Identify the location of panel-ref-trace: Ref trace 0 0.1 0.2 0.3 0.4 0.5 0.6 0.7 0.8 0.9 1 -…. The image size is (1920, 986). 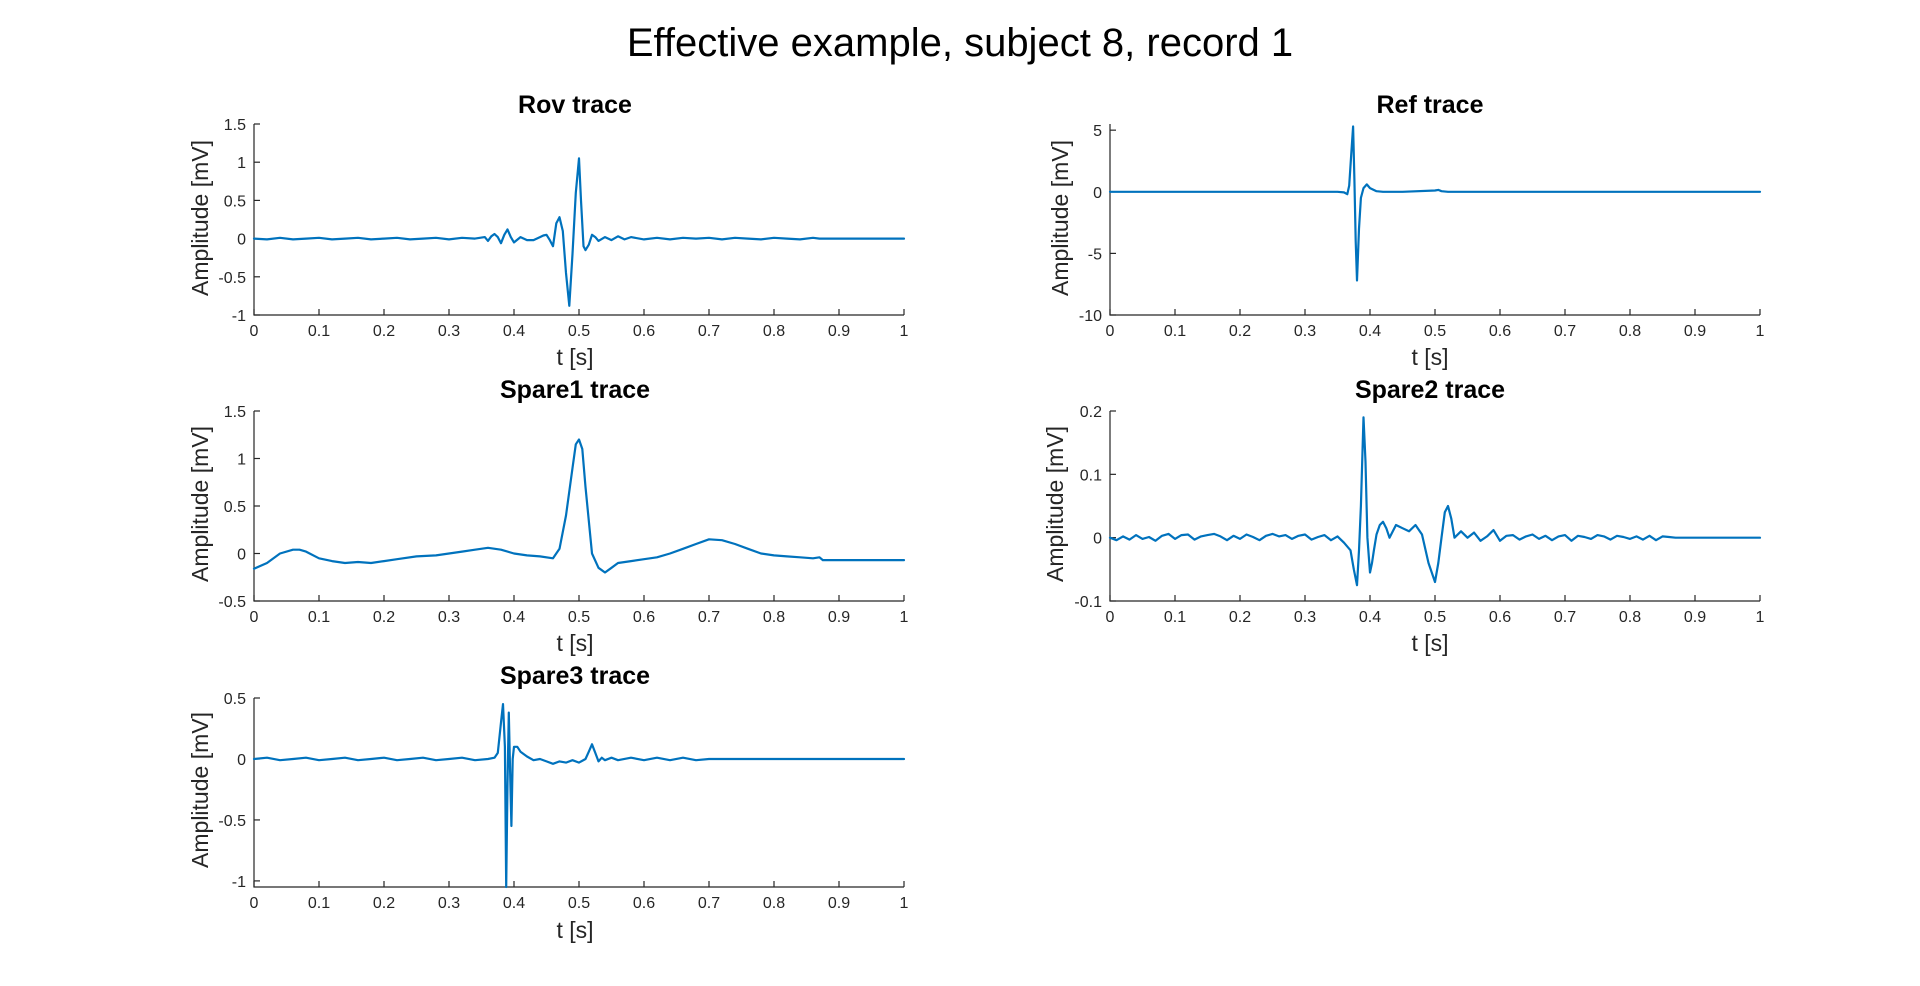
(1406, 230).